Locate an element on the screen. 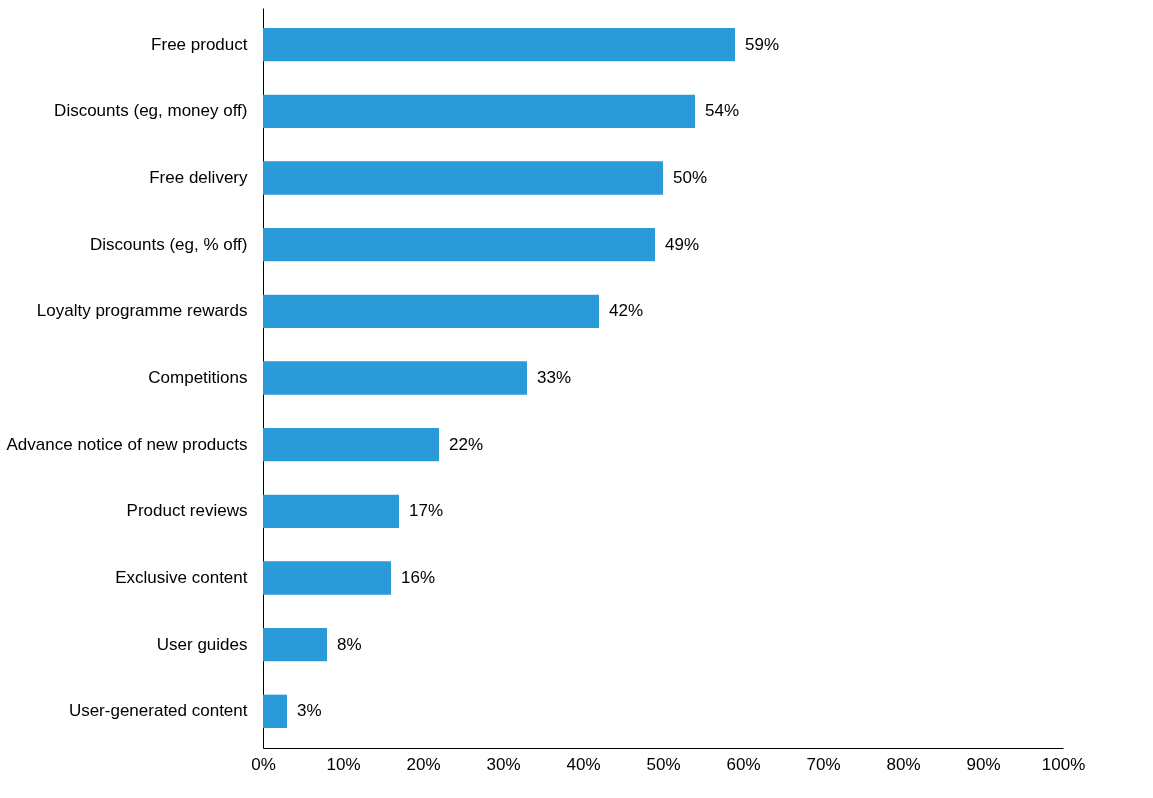  y-tick-label: Advance notice of new products is located at coordinates (127, 444).